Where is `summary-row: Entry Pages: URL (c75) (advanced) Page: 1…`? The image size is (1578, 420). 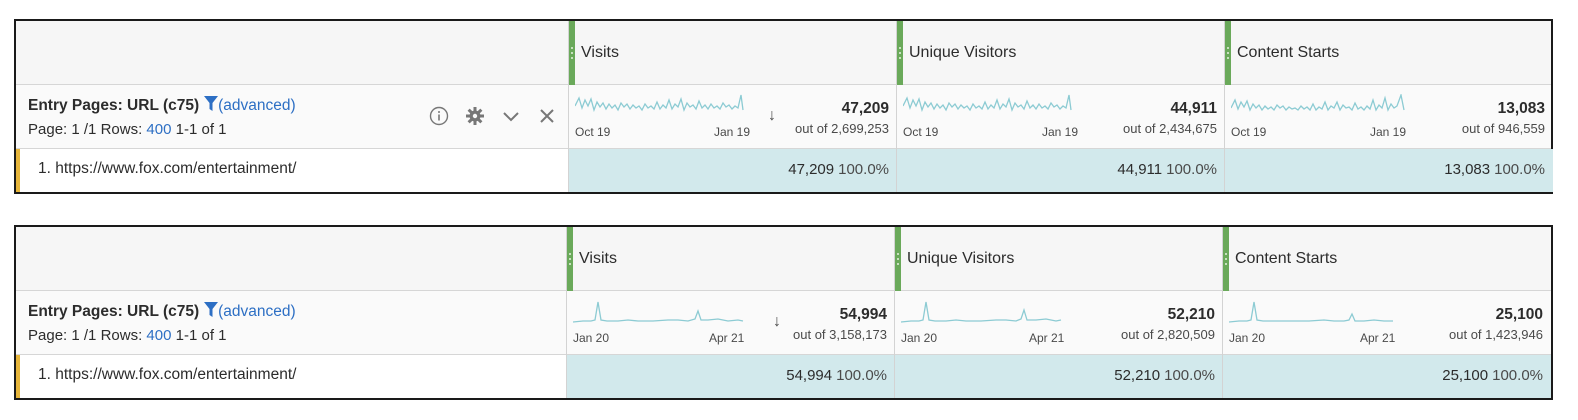 summary-row: Entry Pages: URL (c75) (advanced) Page: 1… is located at coordinates (783, 117).